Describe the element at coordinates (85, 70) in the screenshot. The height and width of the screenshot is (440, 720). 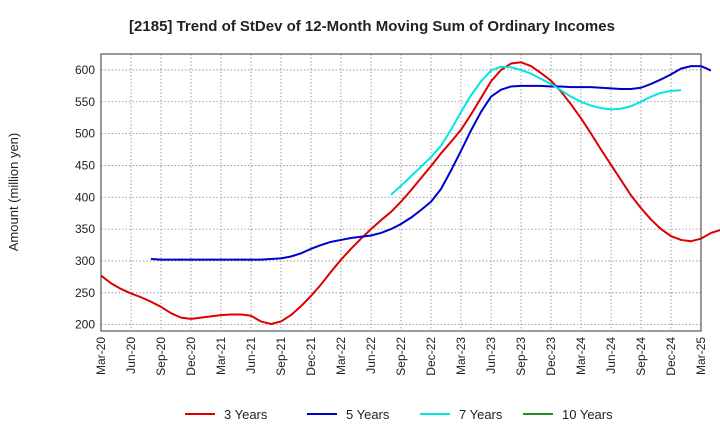
I see `y-tick-label: 600` at that location.